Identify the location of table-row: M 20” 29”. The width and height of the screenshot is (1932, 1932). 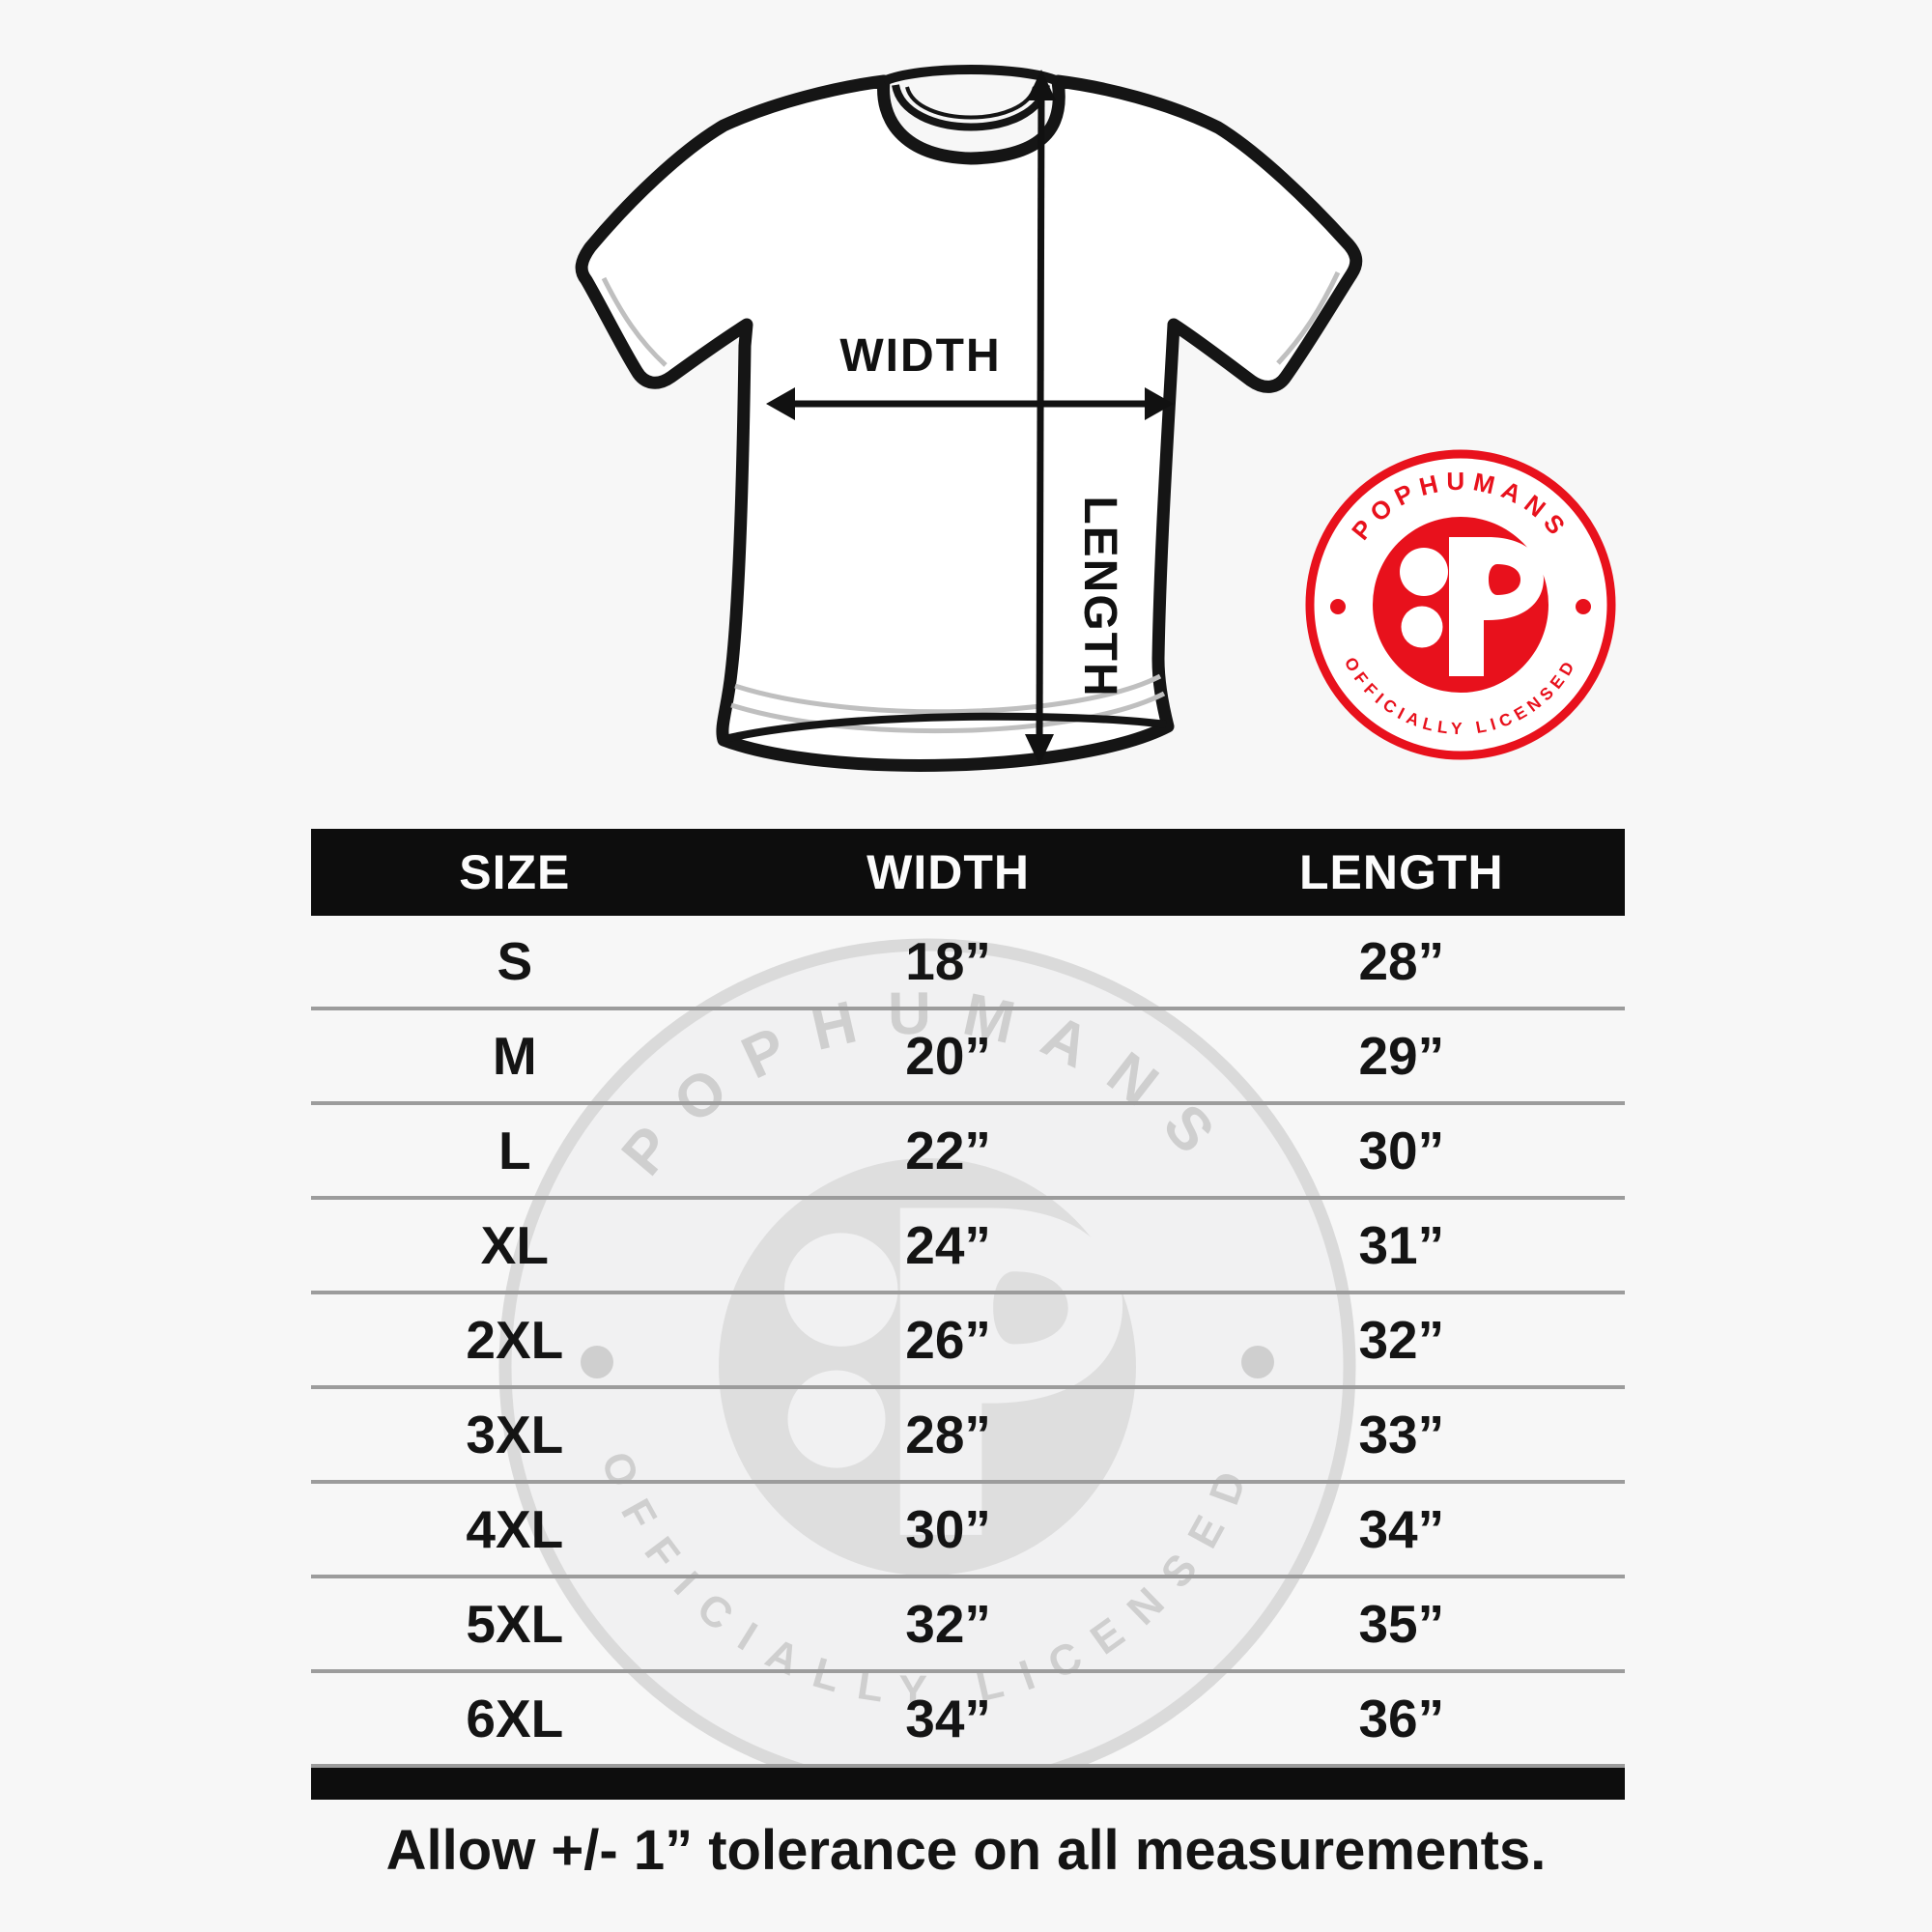
(968, 1057).